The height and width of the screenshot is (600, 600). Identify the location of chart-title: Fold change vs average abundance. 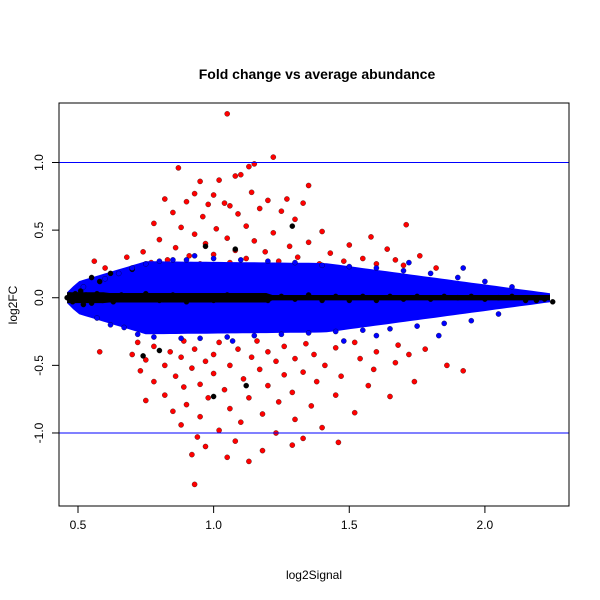
(317, 74).